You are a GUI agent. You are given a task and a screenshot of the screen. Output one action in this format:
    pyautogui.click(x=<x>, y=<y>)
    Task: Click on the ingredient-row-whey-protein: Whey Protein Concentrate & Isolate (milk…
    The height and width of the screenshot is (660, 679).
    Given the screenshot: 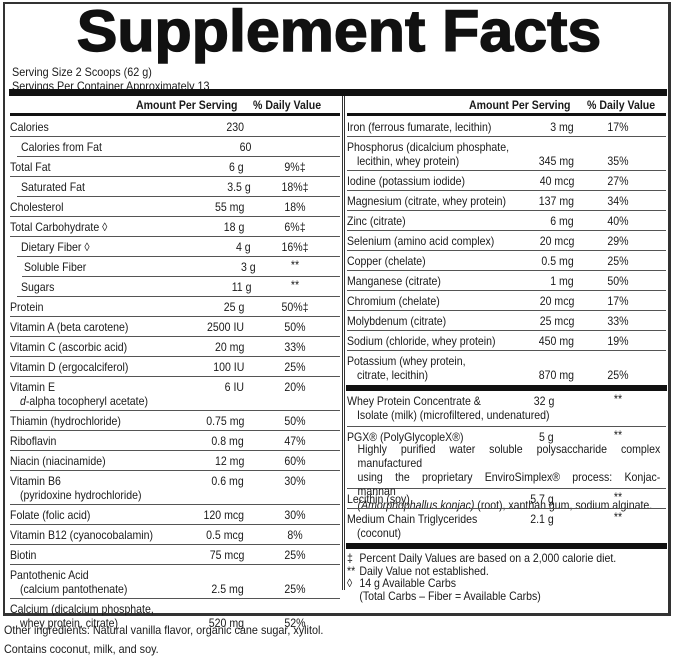 What is the action you would take?
    pyautogui.click(x=506, y=409)
    